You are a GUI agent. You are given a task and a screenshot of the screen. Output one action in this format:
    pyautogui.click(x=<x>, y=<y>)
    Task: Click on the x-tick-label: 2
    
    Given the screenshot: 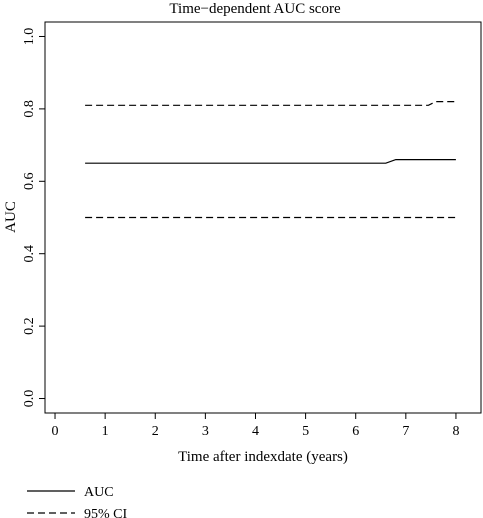 What is the action you would take?
    pyautogui.click(x=155, y=431)
    